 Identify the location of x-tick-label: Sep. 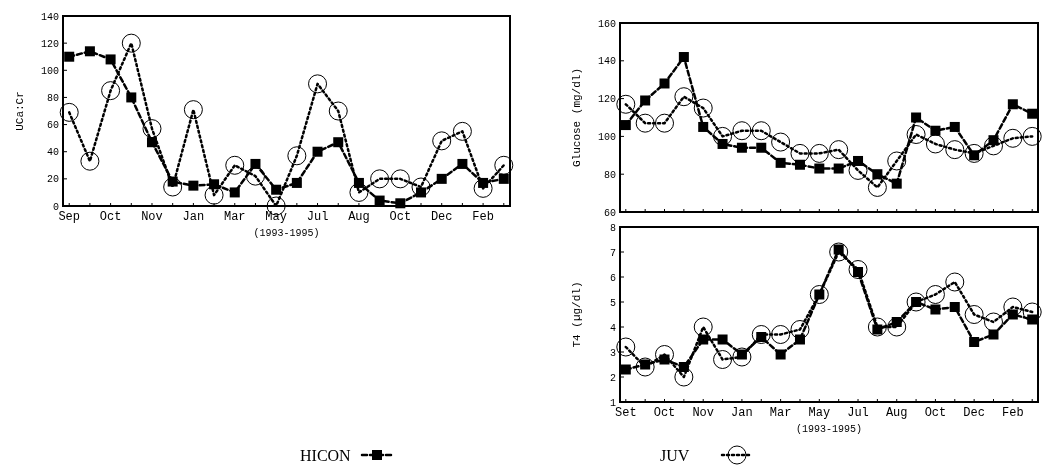
(69, 217).